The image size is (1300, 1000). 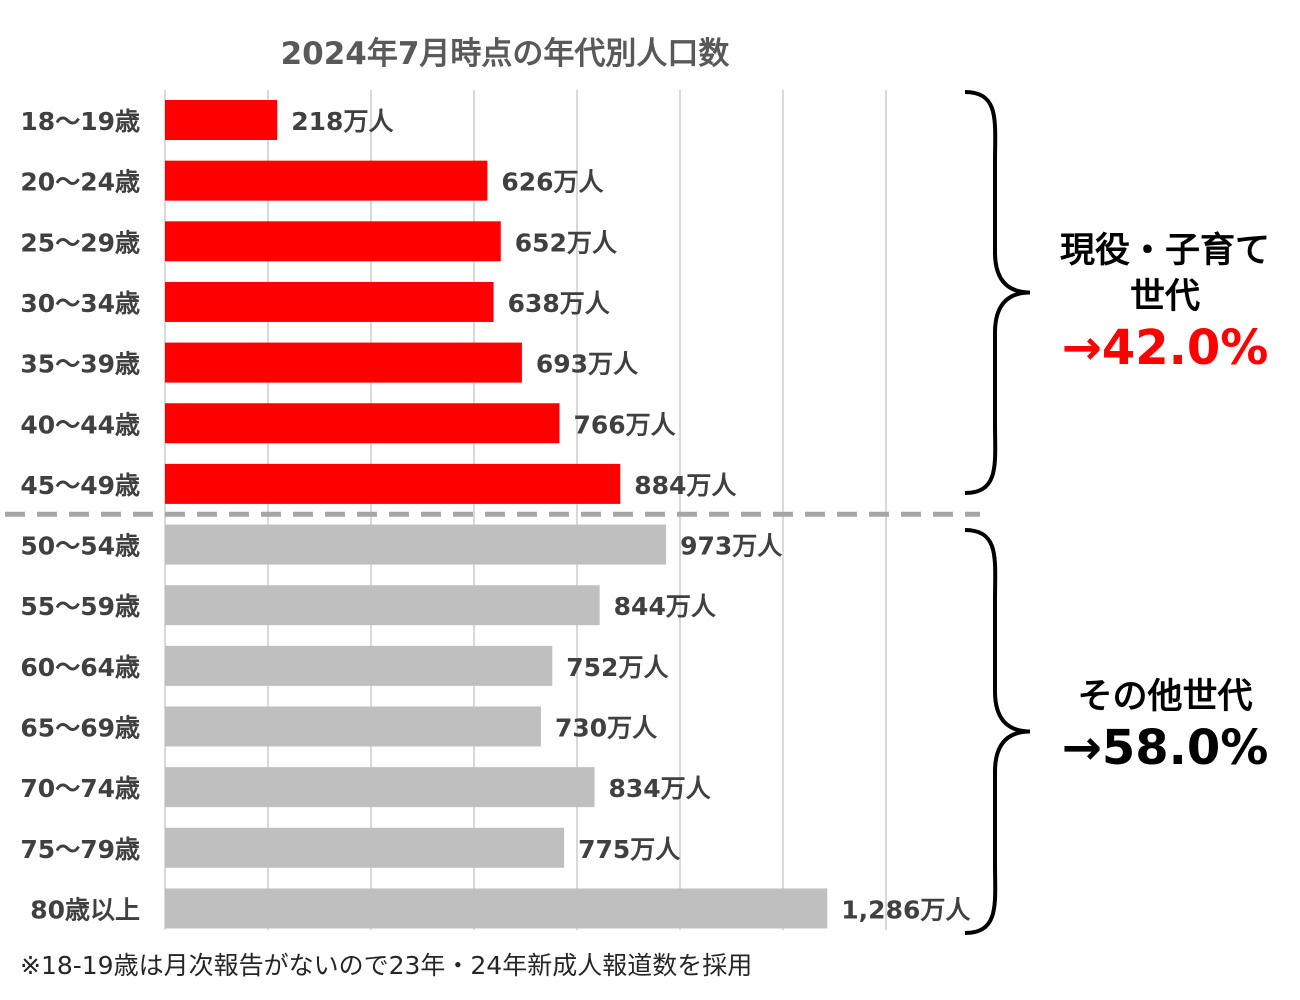 I want to click on brace-other-generation, so click(x=997, y=731).